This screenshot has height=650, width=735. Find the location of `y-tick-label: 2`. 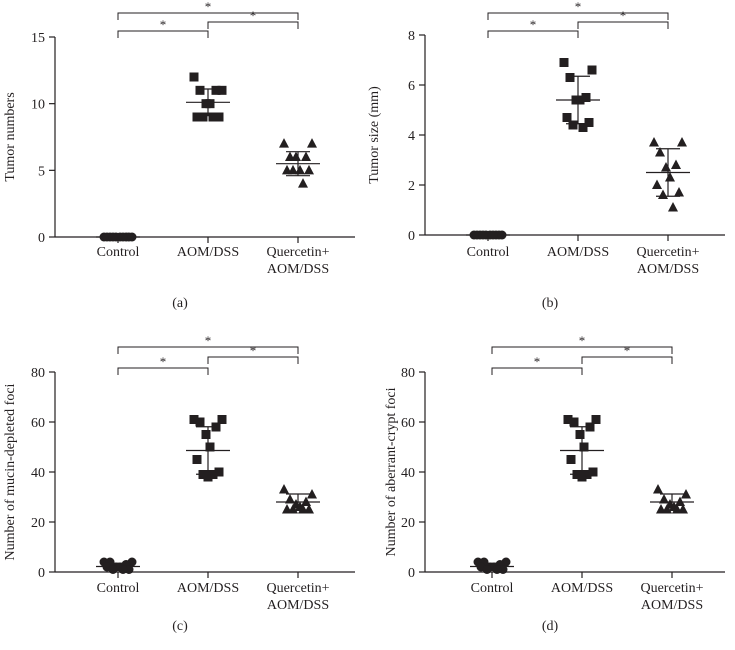

y-tick-label: 2 is located at coordinates (411, 186).